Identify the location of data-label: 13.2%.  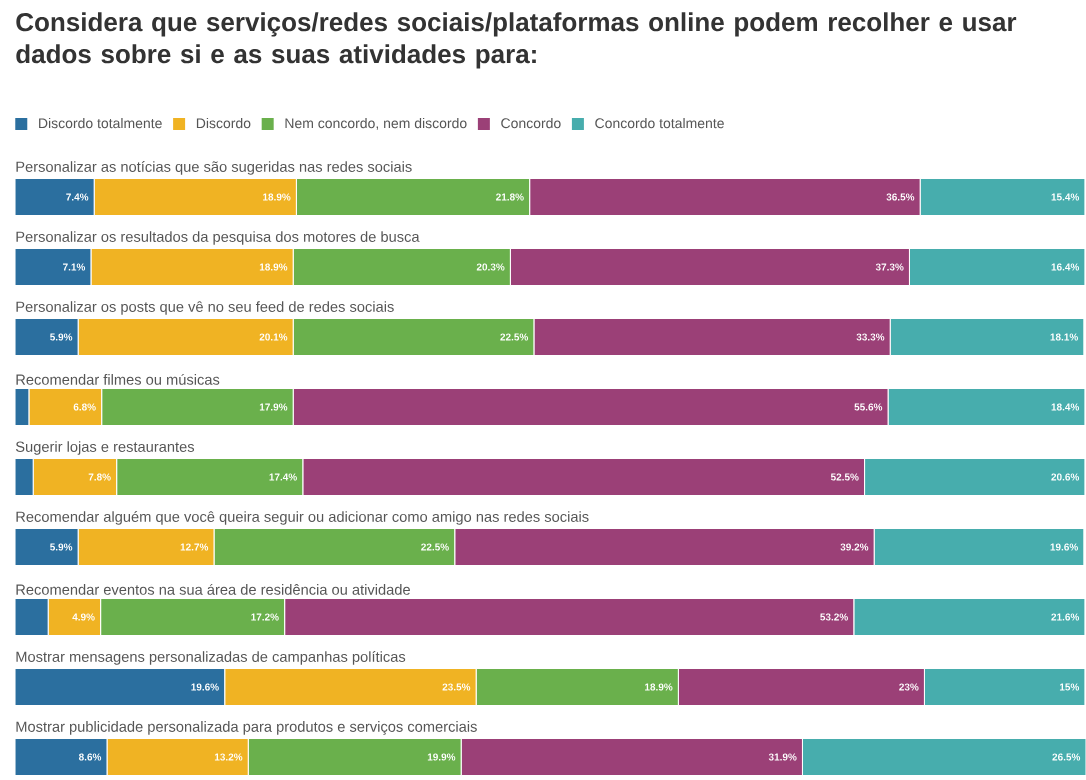
(228, 757).